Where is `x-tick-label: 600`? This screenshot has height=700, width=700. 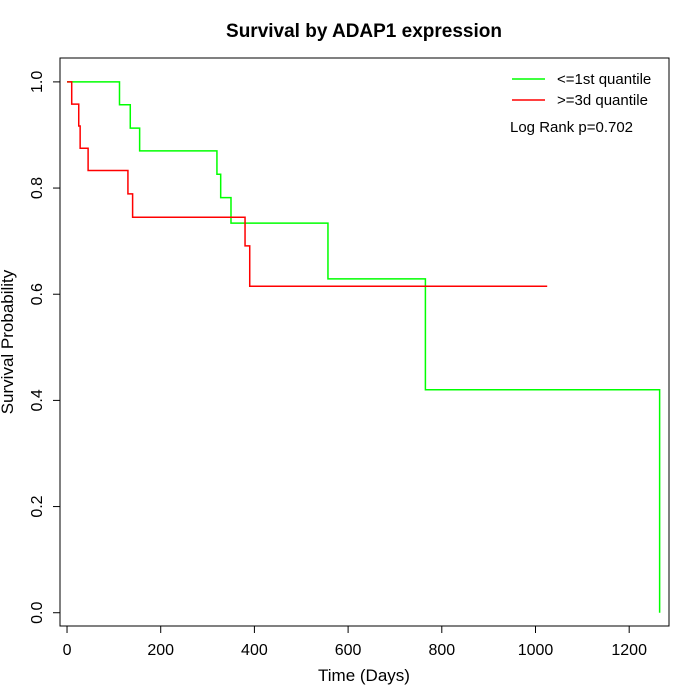
x-tick-label: 600 is located at coordinates (348, 650).